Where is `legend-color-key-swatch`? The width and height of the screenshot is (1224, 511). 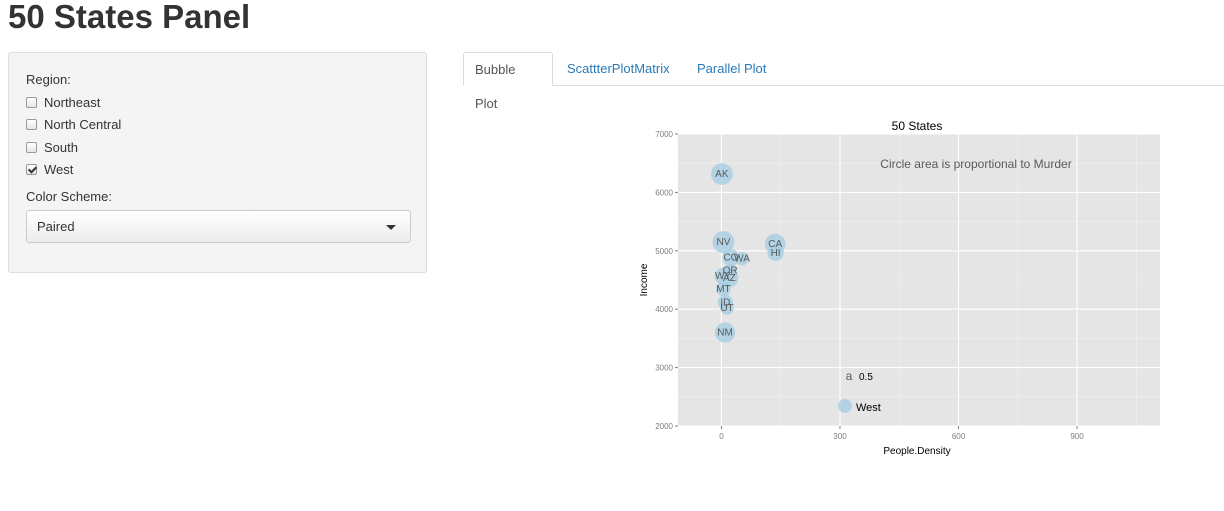
legend-color-key-swatch is located at coordinates (845, 406).